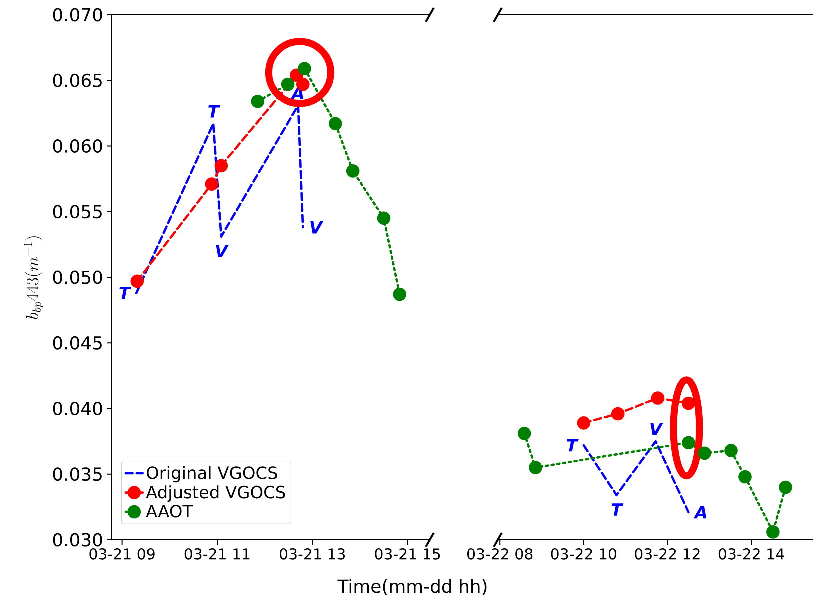  Describe the element at coordinates (667, 554) in the screenshot. I see `x-tick-label: 03-22 12` at that location.